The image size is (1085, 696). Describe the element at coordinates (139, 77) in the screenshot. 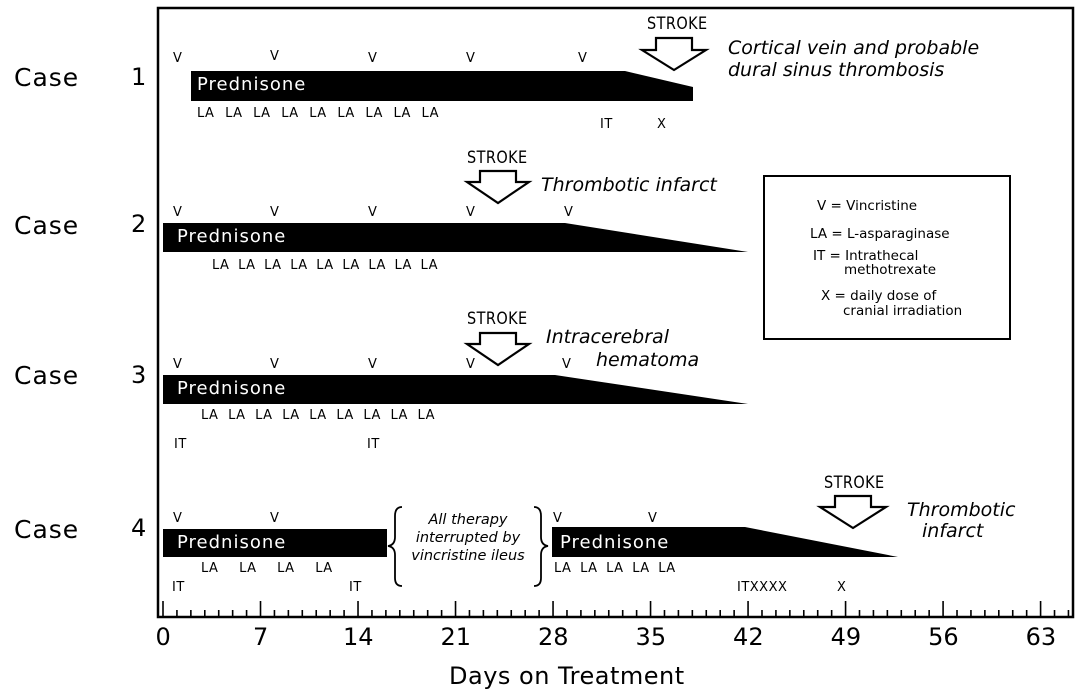

I see `case-number: 1` at that location.